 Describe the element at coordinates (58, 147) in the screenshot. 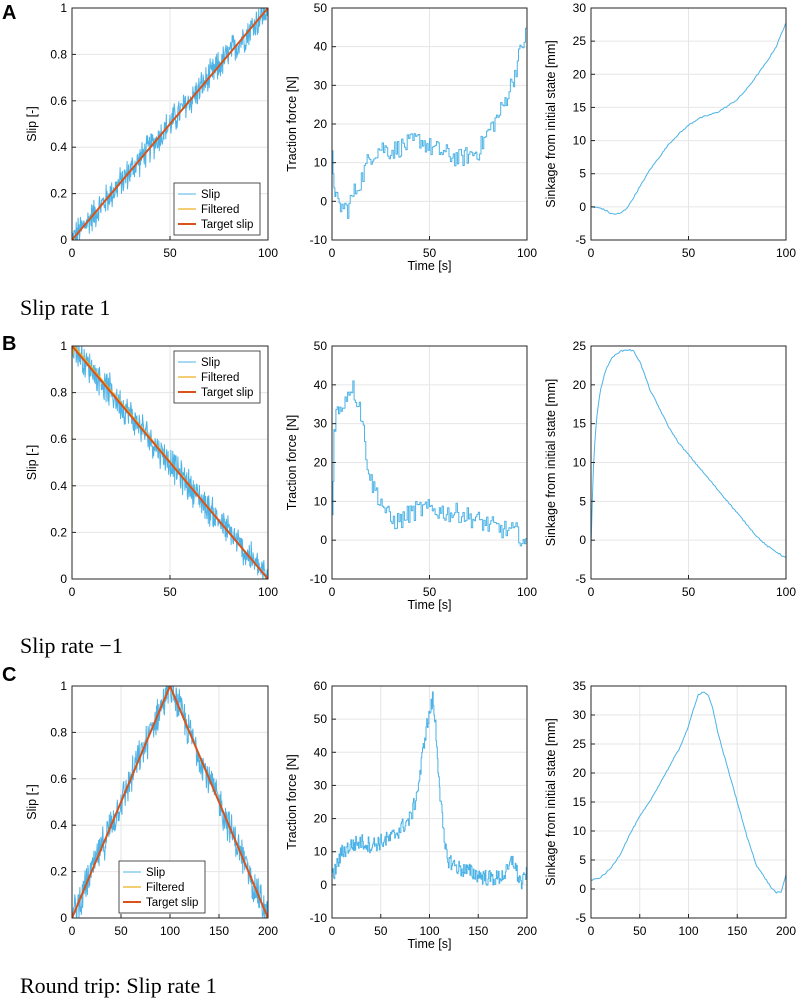

I see `y-tick-label: 0.4` at that location.